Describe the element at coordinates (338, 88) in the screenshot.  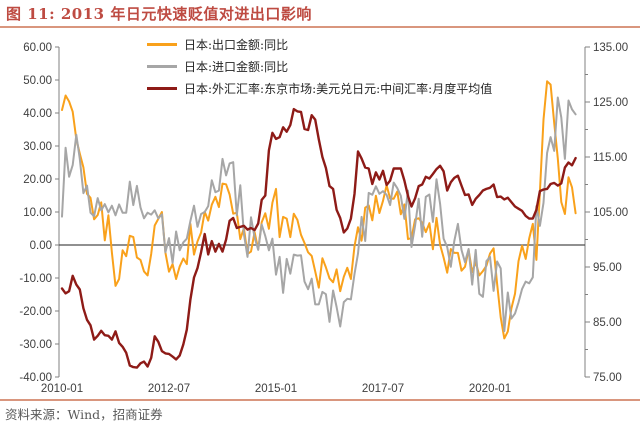
I see `legend-label-fx-rate: 日本:外汇汇率:东京市场:美元兑日元:中间汇率:月度平均值` at that location.